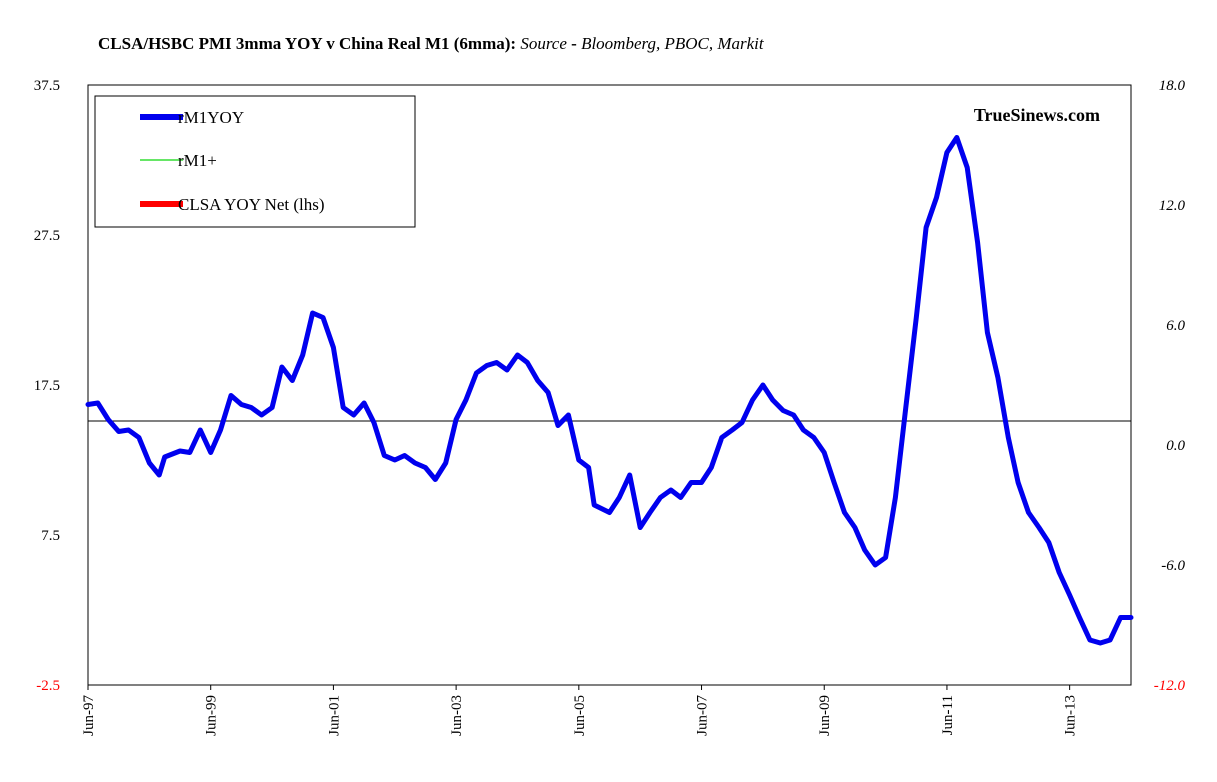 The image size is (1217, 782). I want to click on legend: rM1YOY rM1+ CLSA YOY Net (lhs), so click(255, 161).